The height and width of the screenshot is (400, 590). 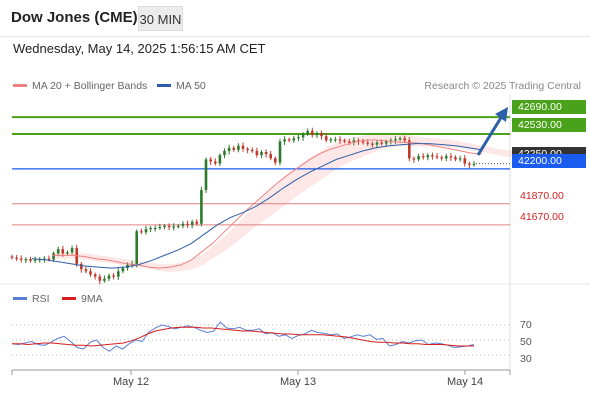 What do you see at coordinates (502, 86) in the screenshot?
I see `credit-text: Research © 2025 Trading Central` at bounding box center [502, 86].